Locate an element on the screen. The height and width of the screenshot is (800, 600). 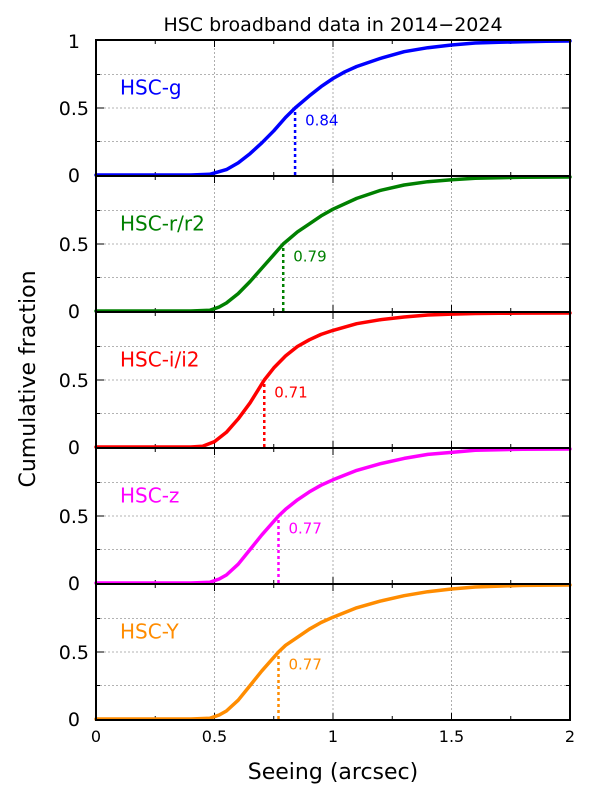
band-label: HSC-g is located at coordinates (151, 88).